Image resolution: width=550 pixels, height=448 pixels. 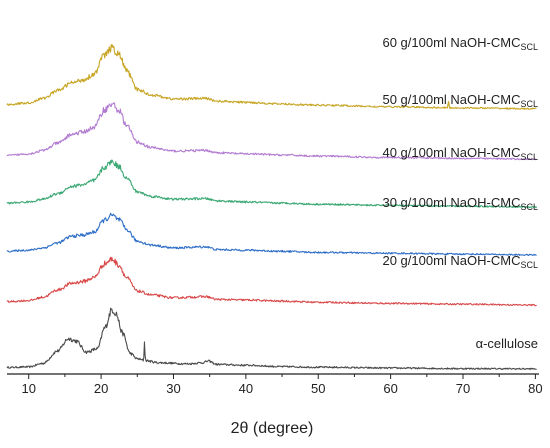 What do you see at coordinates (451, 99) in the screenshot?
I see `series-label-main: 50 g/100ml NaOH-CMC` at bounding box center [451, 99].